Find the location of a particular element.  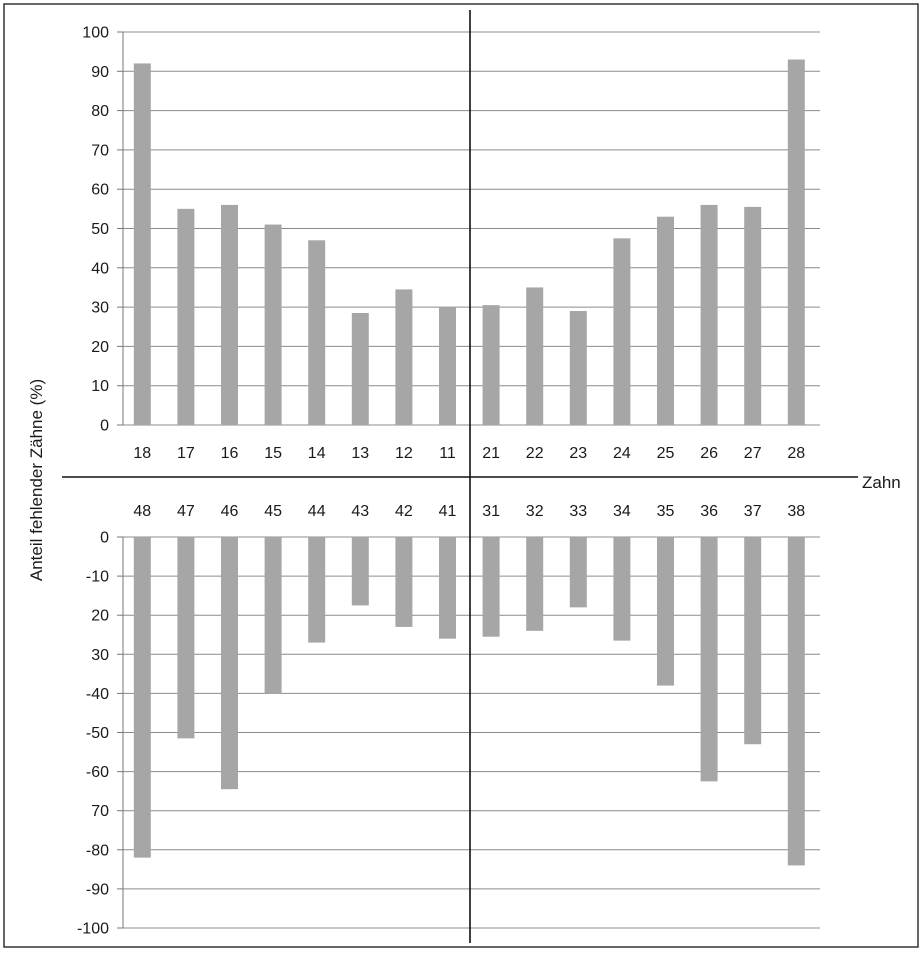

upper-category-label: 24 is located at coordinates (622, 453).